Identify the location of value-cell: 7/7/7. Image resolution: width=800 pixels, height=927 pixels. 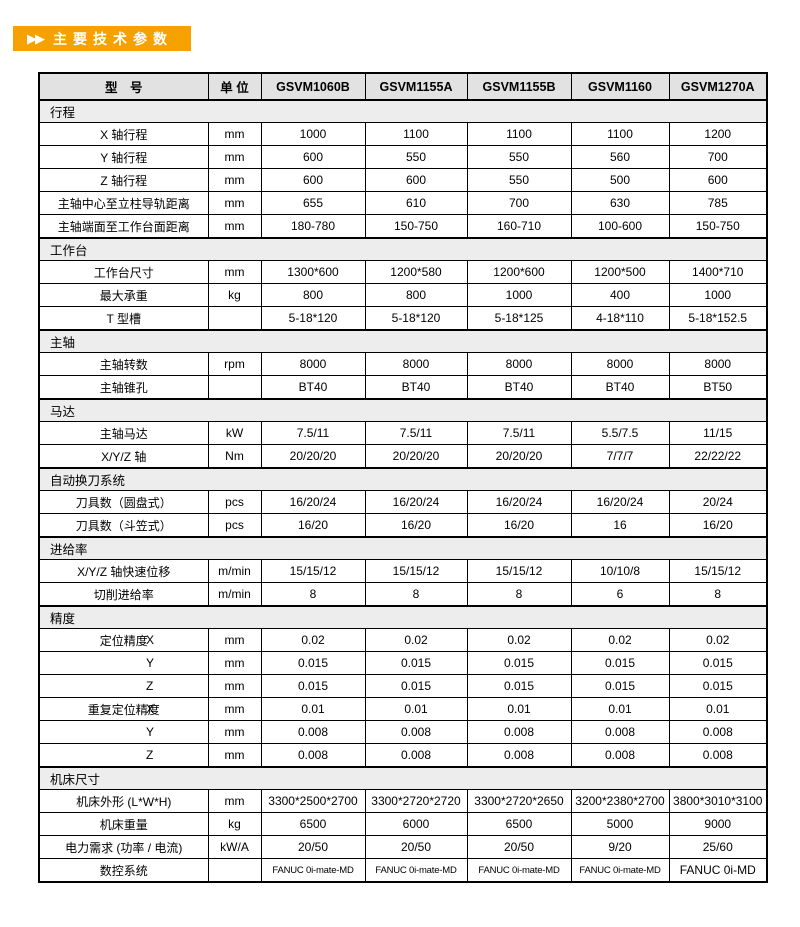
(620, 456).